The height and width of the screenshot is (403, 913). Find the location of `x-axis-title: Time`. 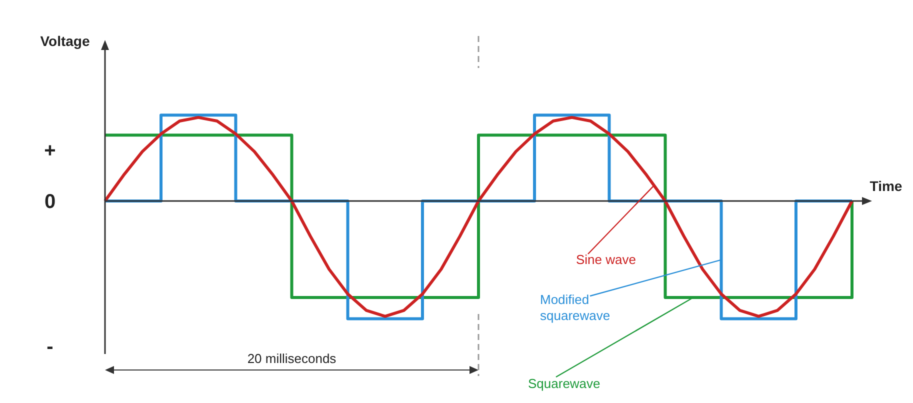

x-axis-title: Time is located at coordinates (886, 186).